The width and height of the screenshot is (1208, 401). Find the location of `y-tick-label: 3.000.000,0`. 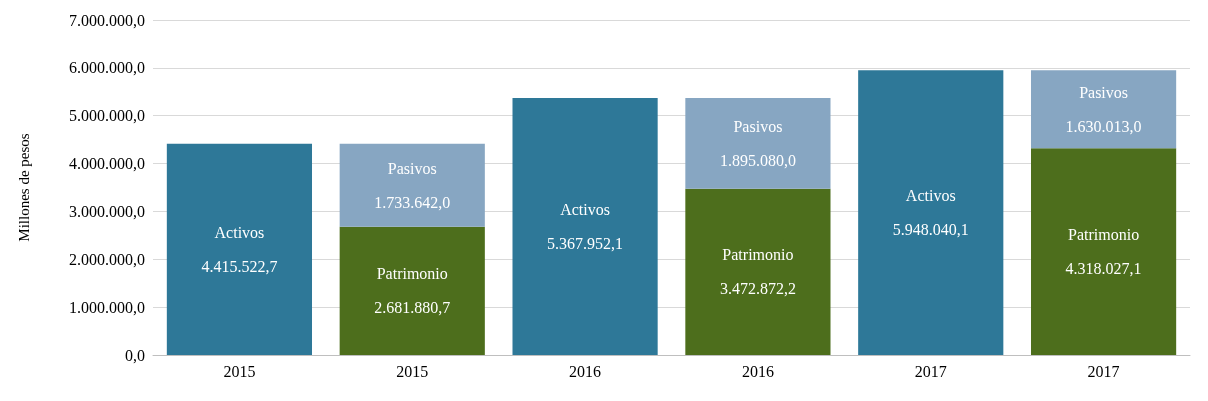

y-tick-label: 3.000.000,0 is located at coordinates (107, 211).